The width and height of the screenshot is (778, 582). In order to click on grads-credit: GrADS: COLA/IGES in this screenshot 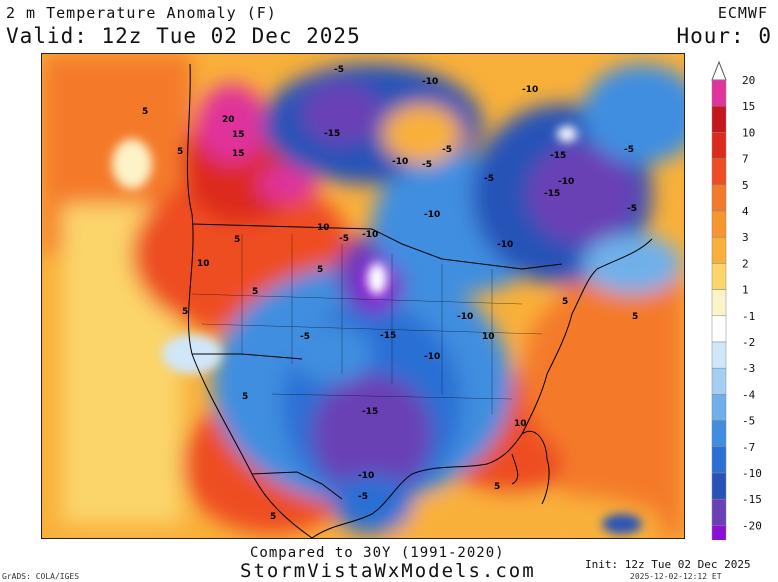, I will do `click(41, 576)`.